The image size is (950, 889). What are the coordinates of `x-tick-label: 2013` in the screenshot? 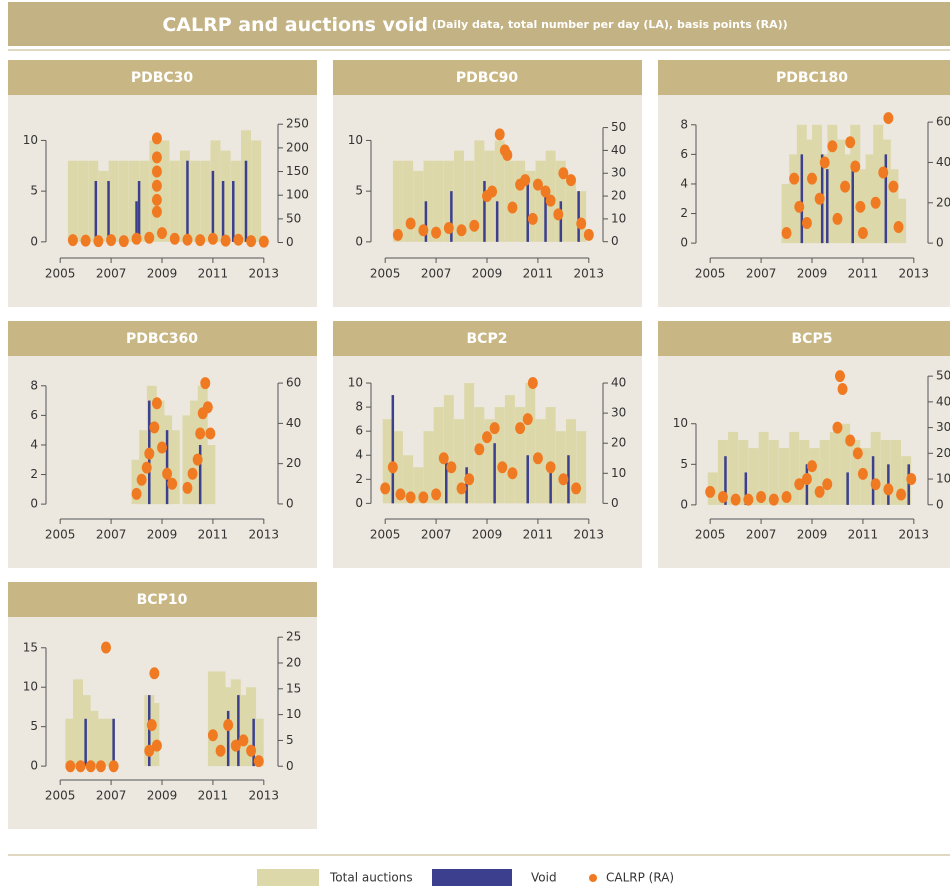 It's located at (589, 535).